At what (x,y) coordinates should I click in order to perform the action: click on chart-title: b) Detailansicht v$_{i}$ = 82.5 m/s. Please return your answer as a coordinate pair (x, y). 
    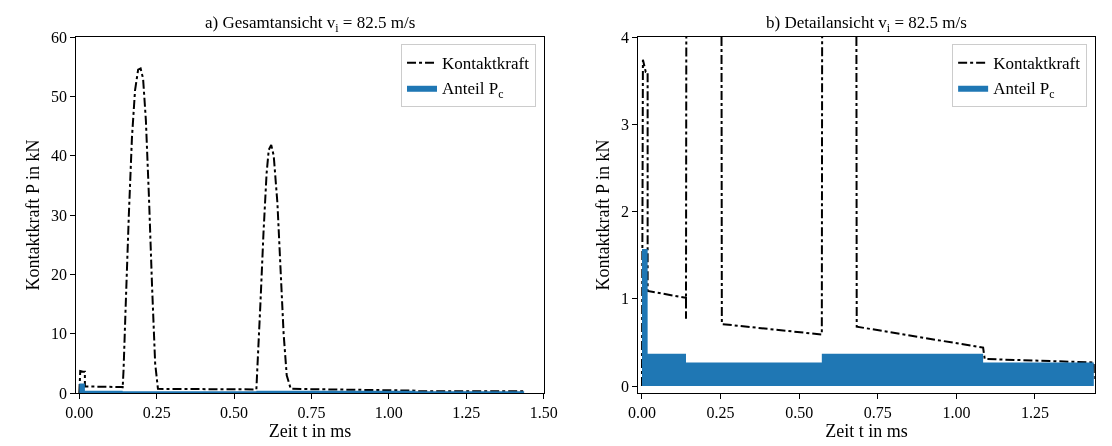
    Looking at the image, I should click on (866, 24).